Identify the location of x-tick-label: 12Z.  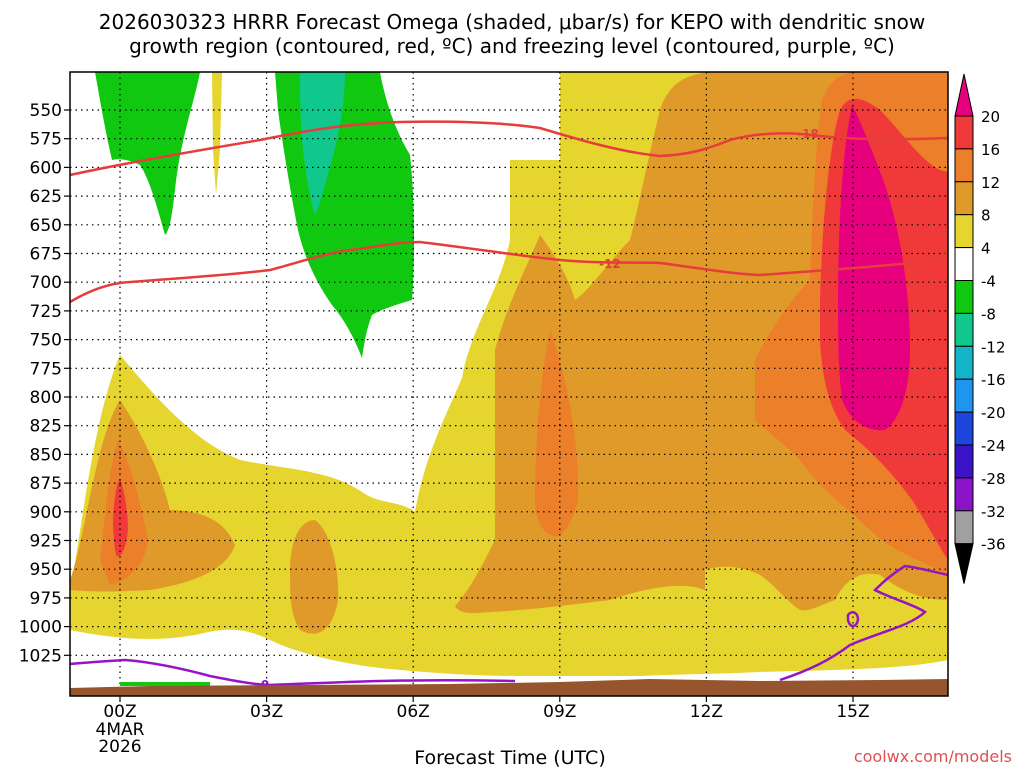
(706, 712).